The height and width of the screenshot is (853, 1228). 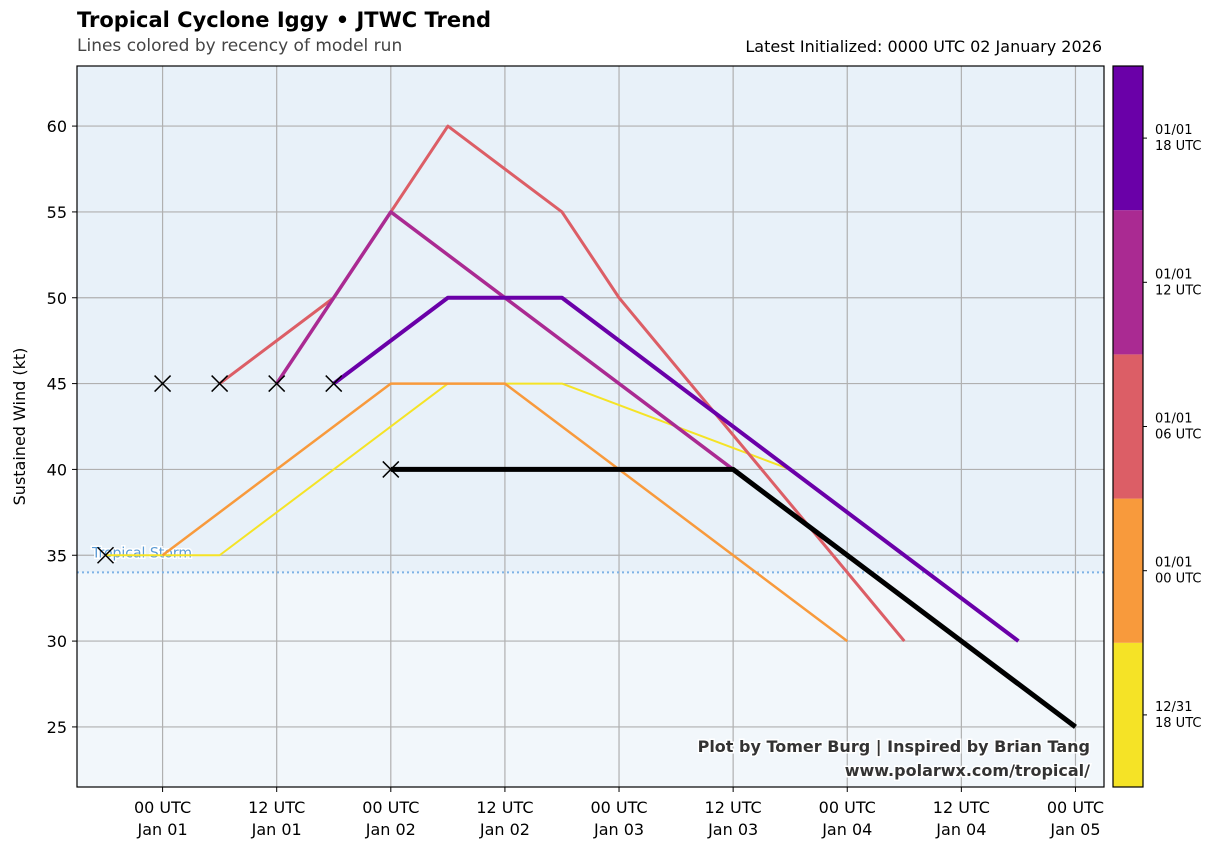 I want to click on y-tick-label: 30, so click(x=57, y=641).